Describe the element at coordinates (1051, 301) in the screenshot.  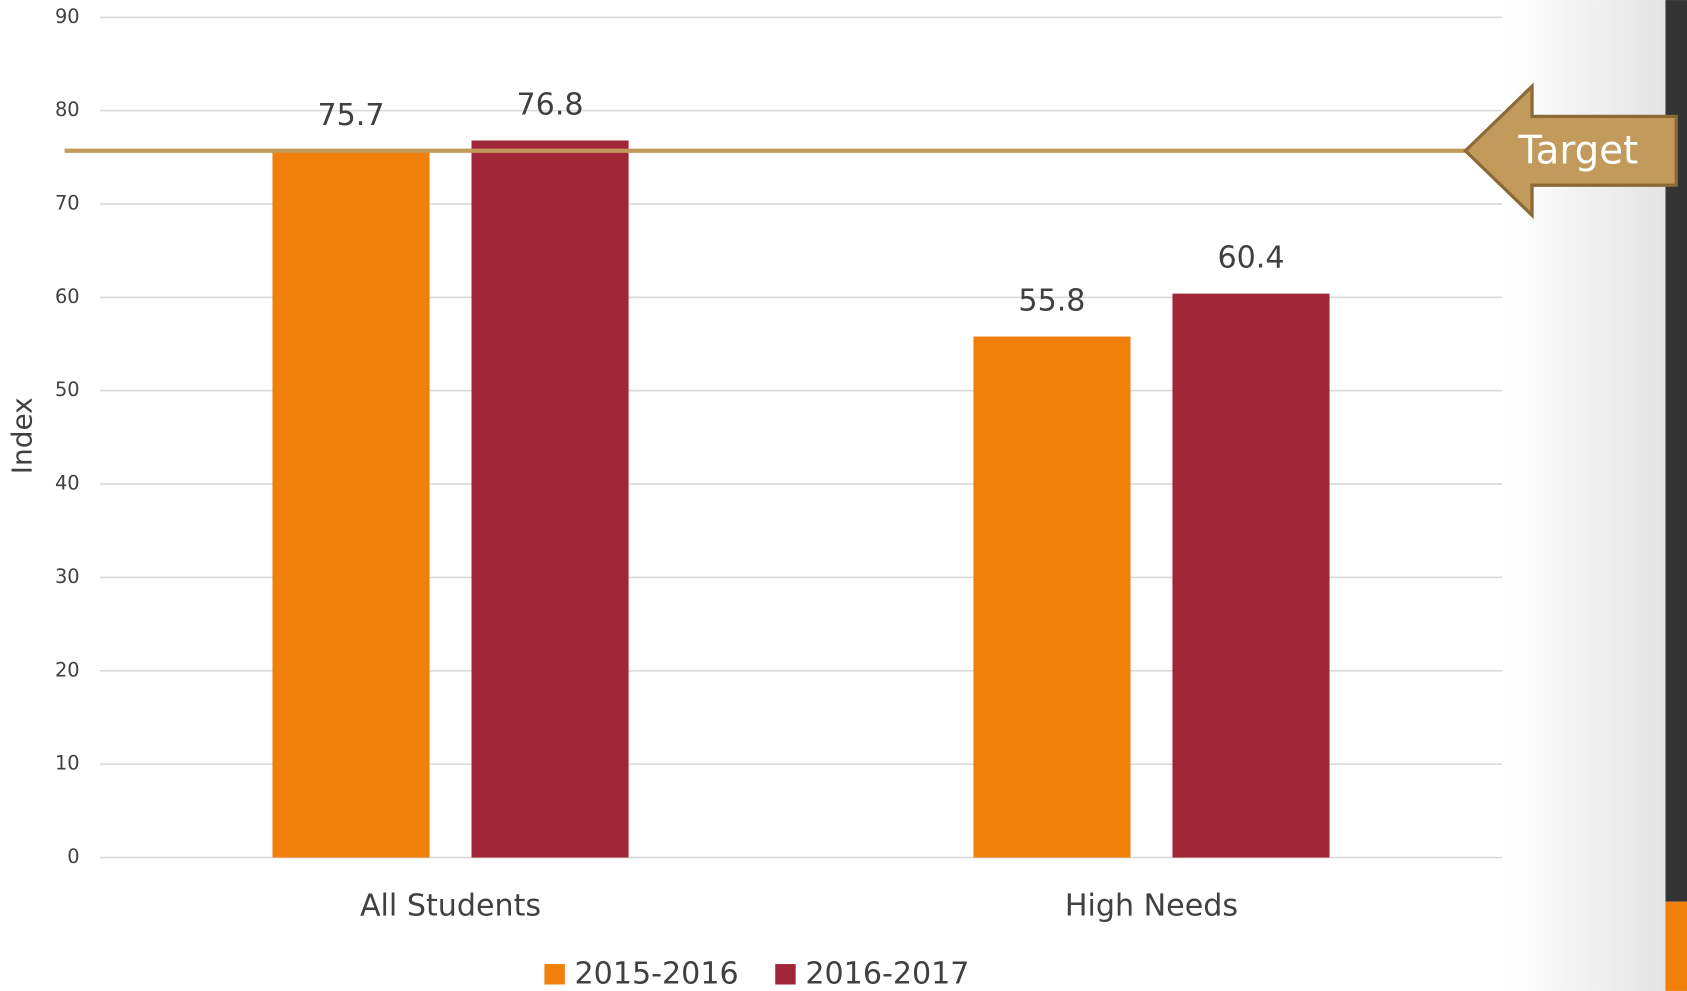
I see `data-label: 55.8` at that location.